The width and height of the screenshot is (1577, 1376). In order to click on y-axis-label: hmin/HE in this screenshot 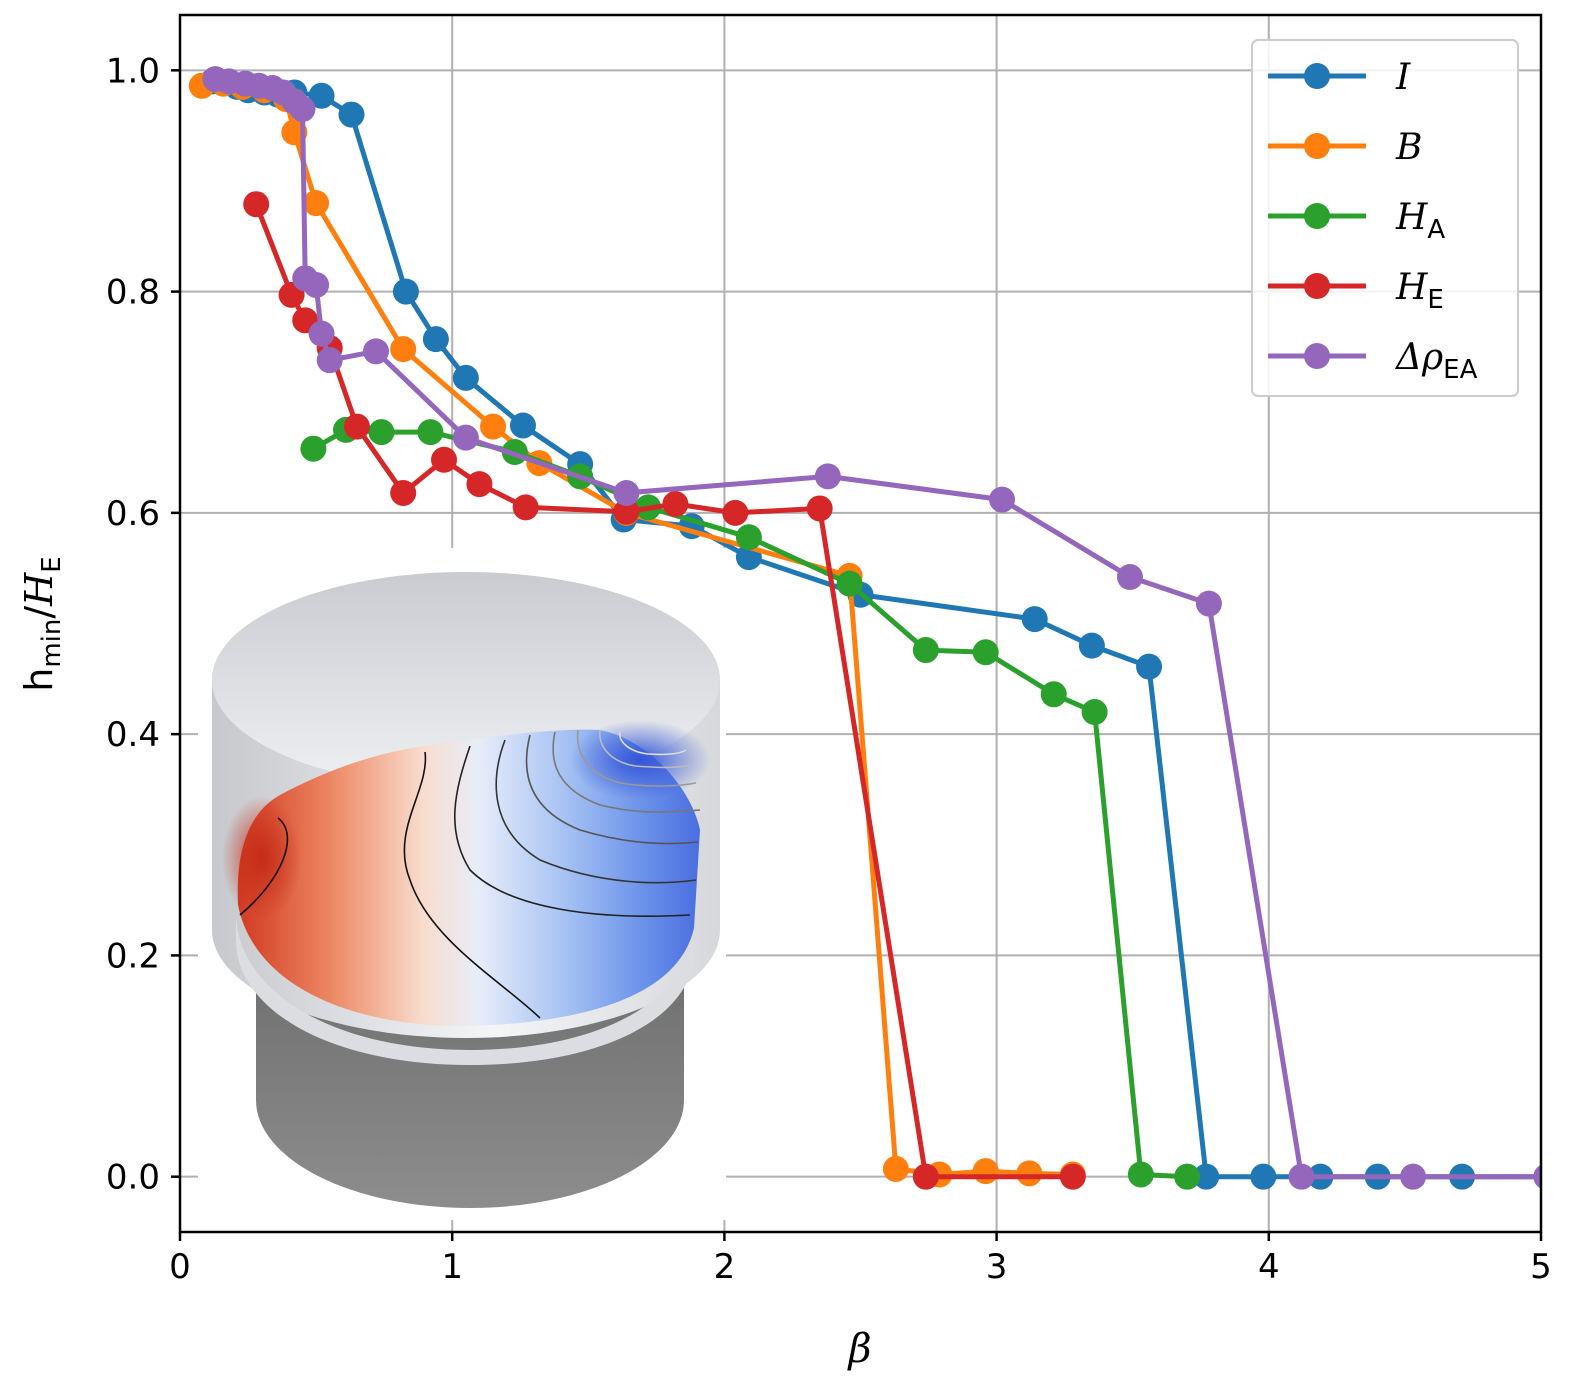, I will do `click(42, 624)`.